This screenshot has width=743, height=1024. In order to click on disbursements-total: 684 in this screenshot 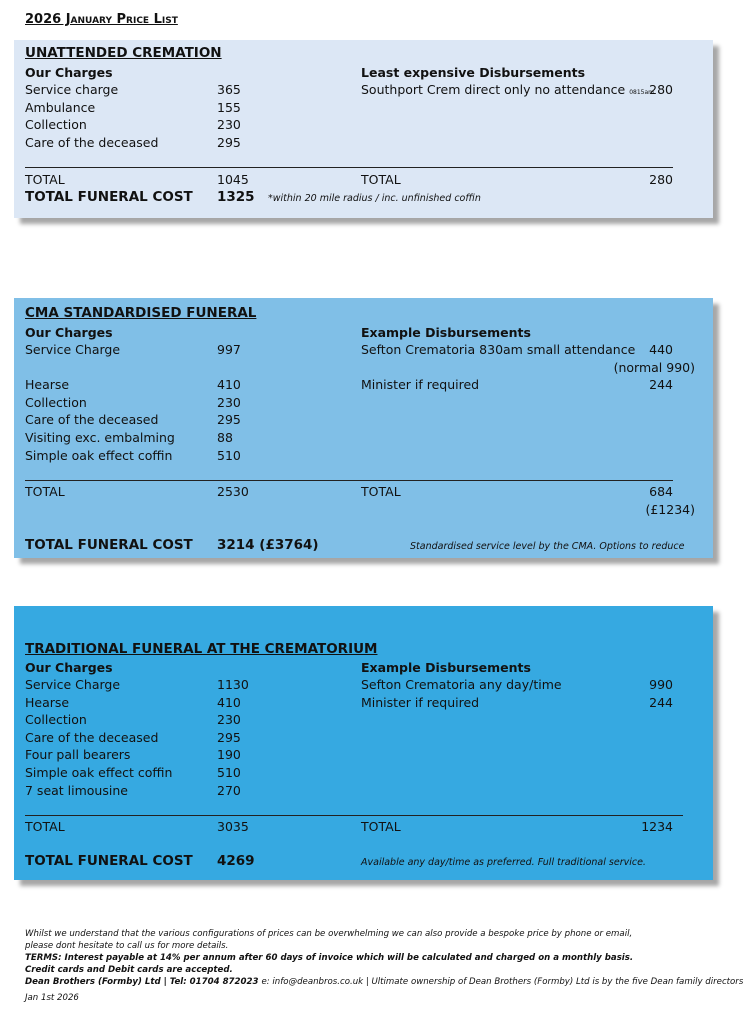, I will do `click(661, 491)`.